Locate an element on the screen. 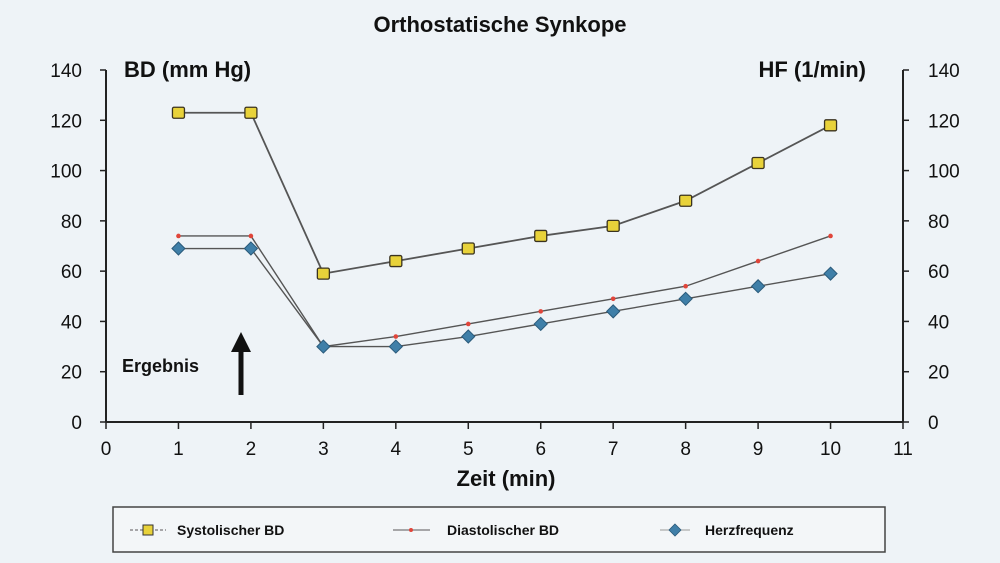 The width and height of the screenshot is (1000, 563). legend-item-diastolic: Diastolischer BD is located at coordinates (476, 530).